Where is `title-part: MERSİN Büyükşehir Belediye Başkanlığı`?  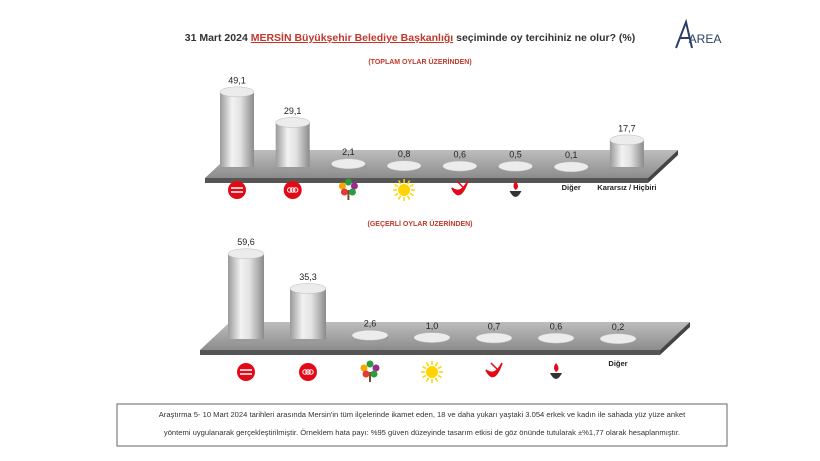 title-part: MERSİN Büyükşehir Belediye Başkanlığı is located at coordinates (352, 37).